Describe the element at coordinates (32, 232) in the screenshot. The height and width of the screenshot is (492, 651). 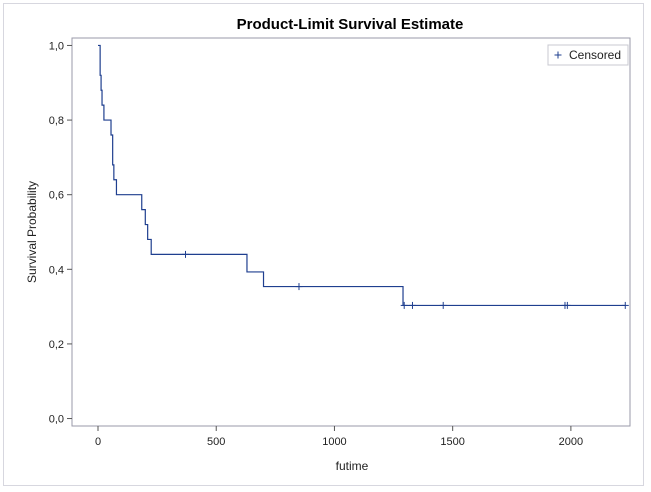
I see `y-axis-label: Survival Probability` at that location.